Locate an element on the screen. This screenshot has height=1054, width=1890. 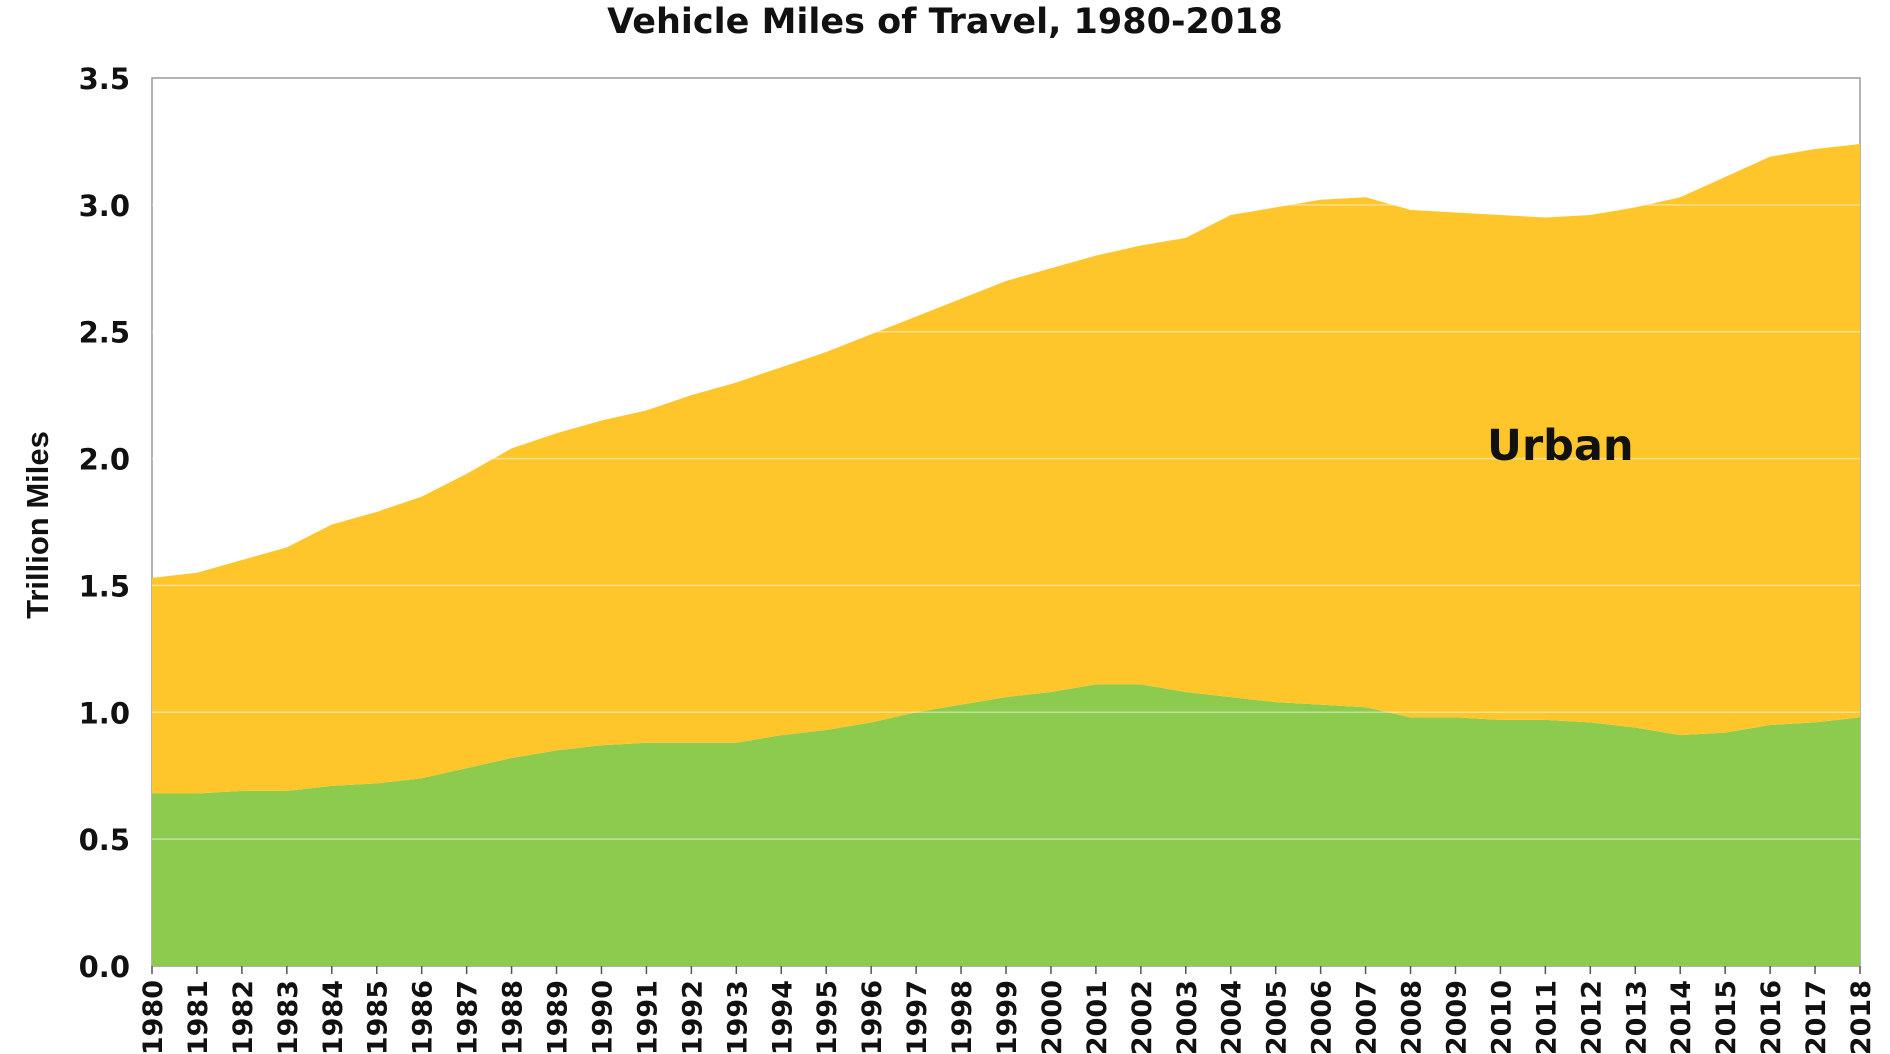
x-tick-label: 1995 is located at coordinates (827, 1017).